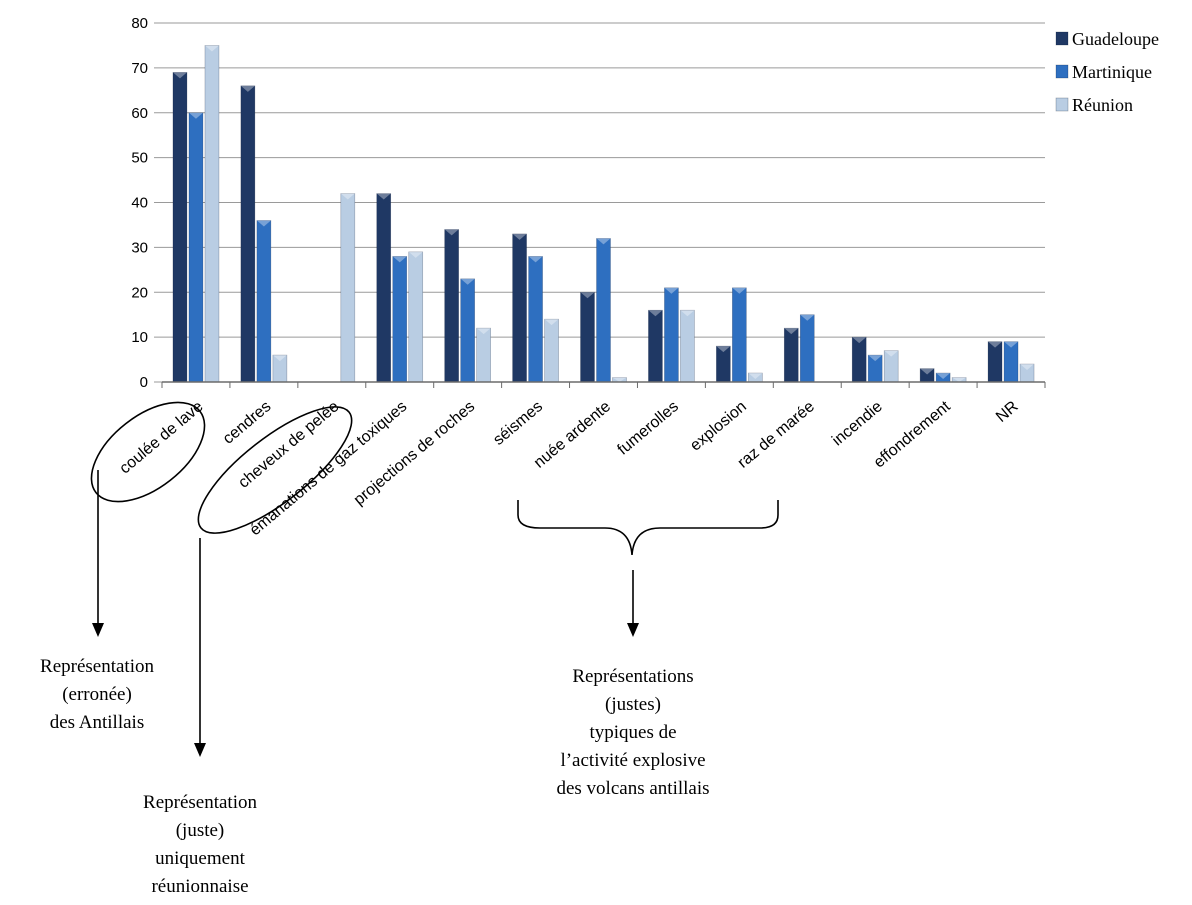 The image size is (1192, 905). I want to click on annotation-line-lave: des Antillais, so click(97, 722).